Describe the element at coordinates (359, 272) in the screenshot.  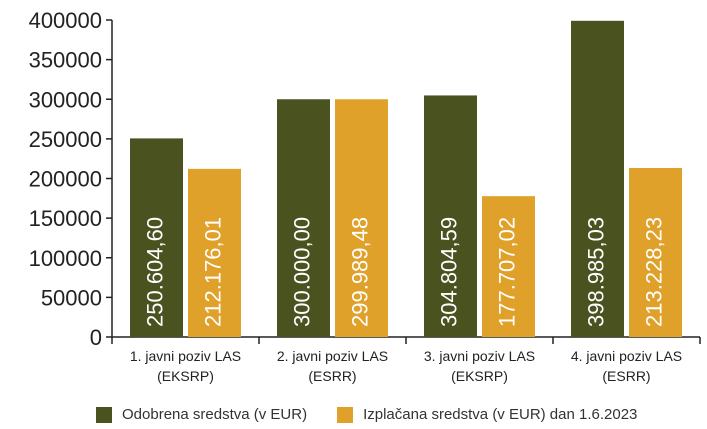
I see `bar-data-label: 299.989,48` at that location.